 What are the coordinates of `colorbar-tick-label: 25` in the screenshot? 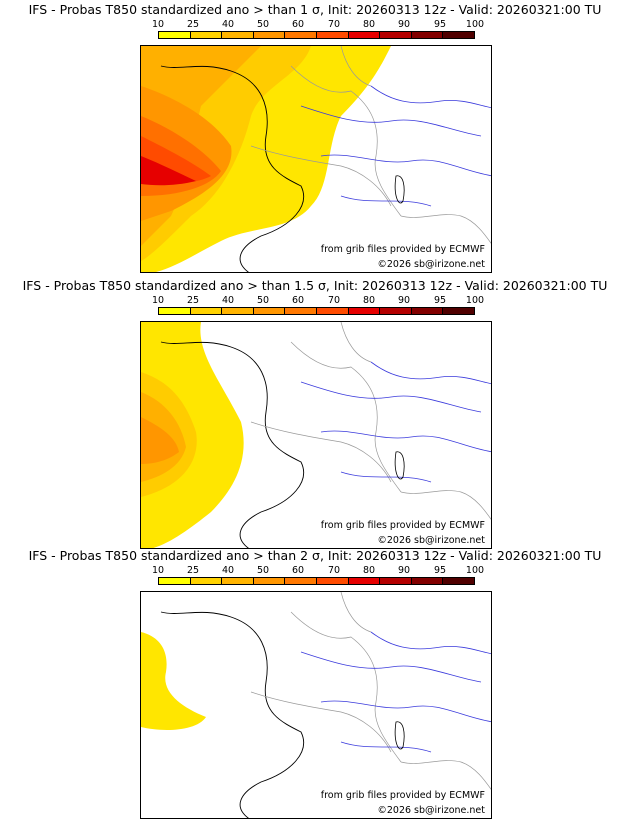 It's located at (193, 570).